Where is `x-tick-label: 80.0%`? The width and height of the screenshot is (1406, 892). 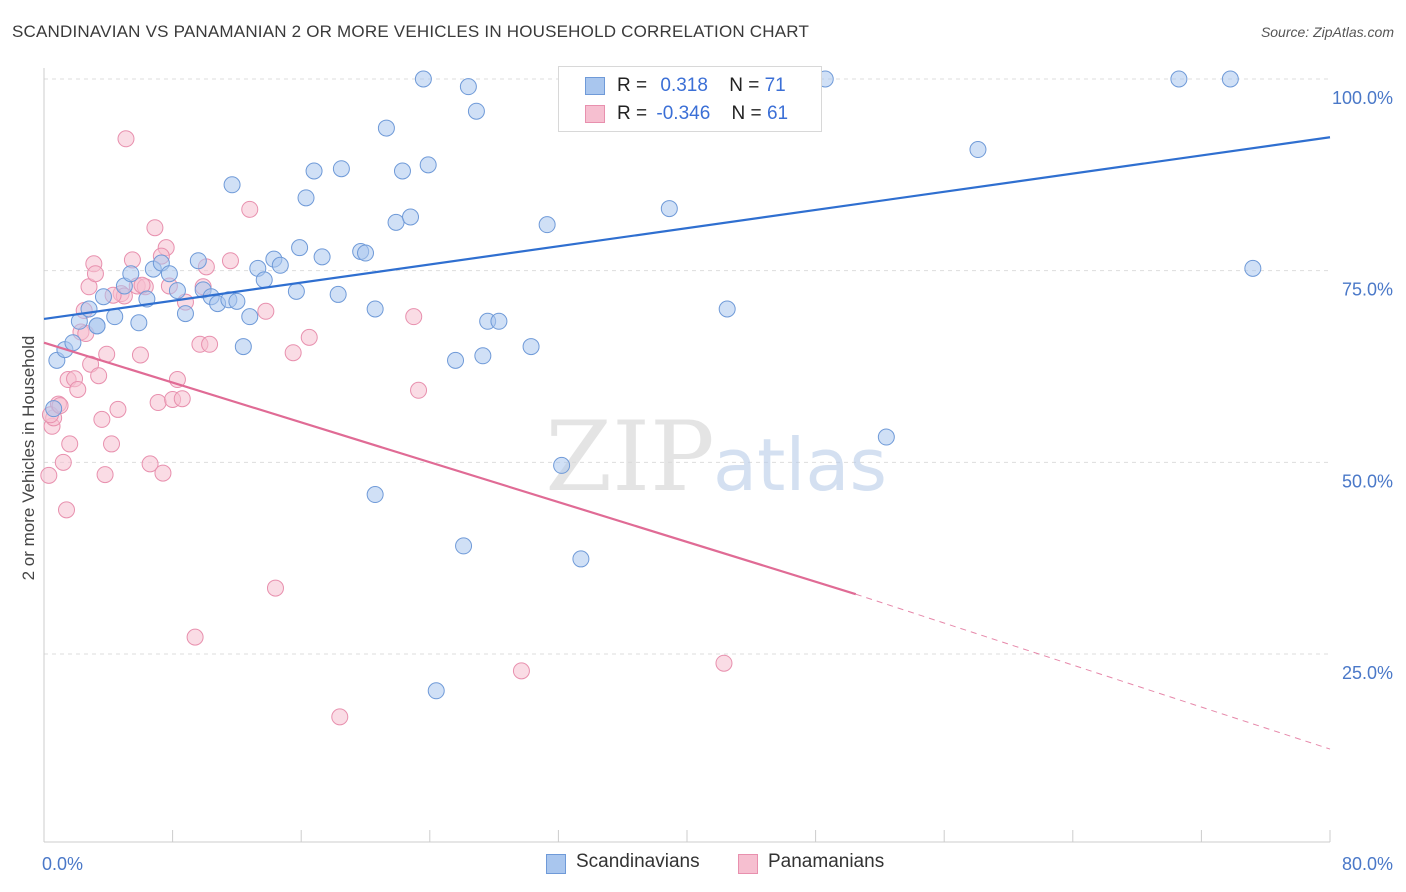 x-tick-label: 80.0% is located at coordinates (1367, 864).